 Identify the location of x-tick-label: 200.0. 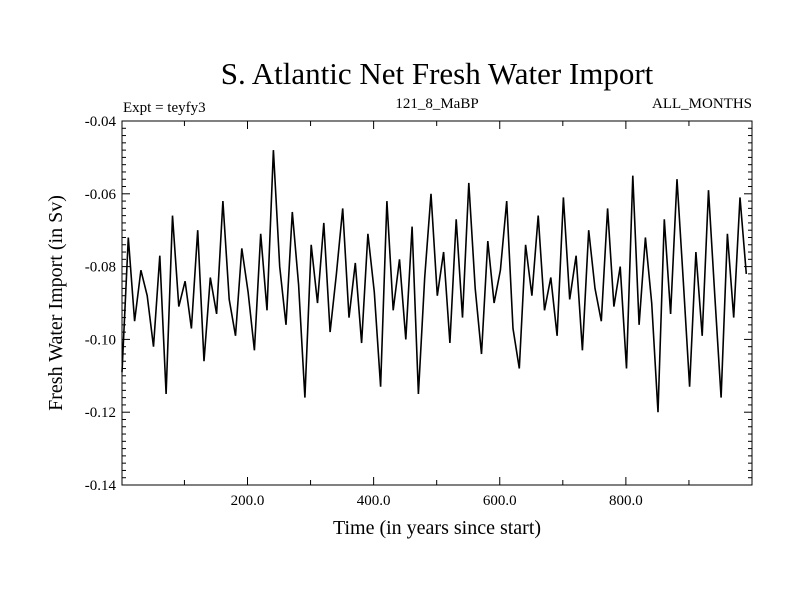
(248, 501).